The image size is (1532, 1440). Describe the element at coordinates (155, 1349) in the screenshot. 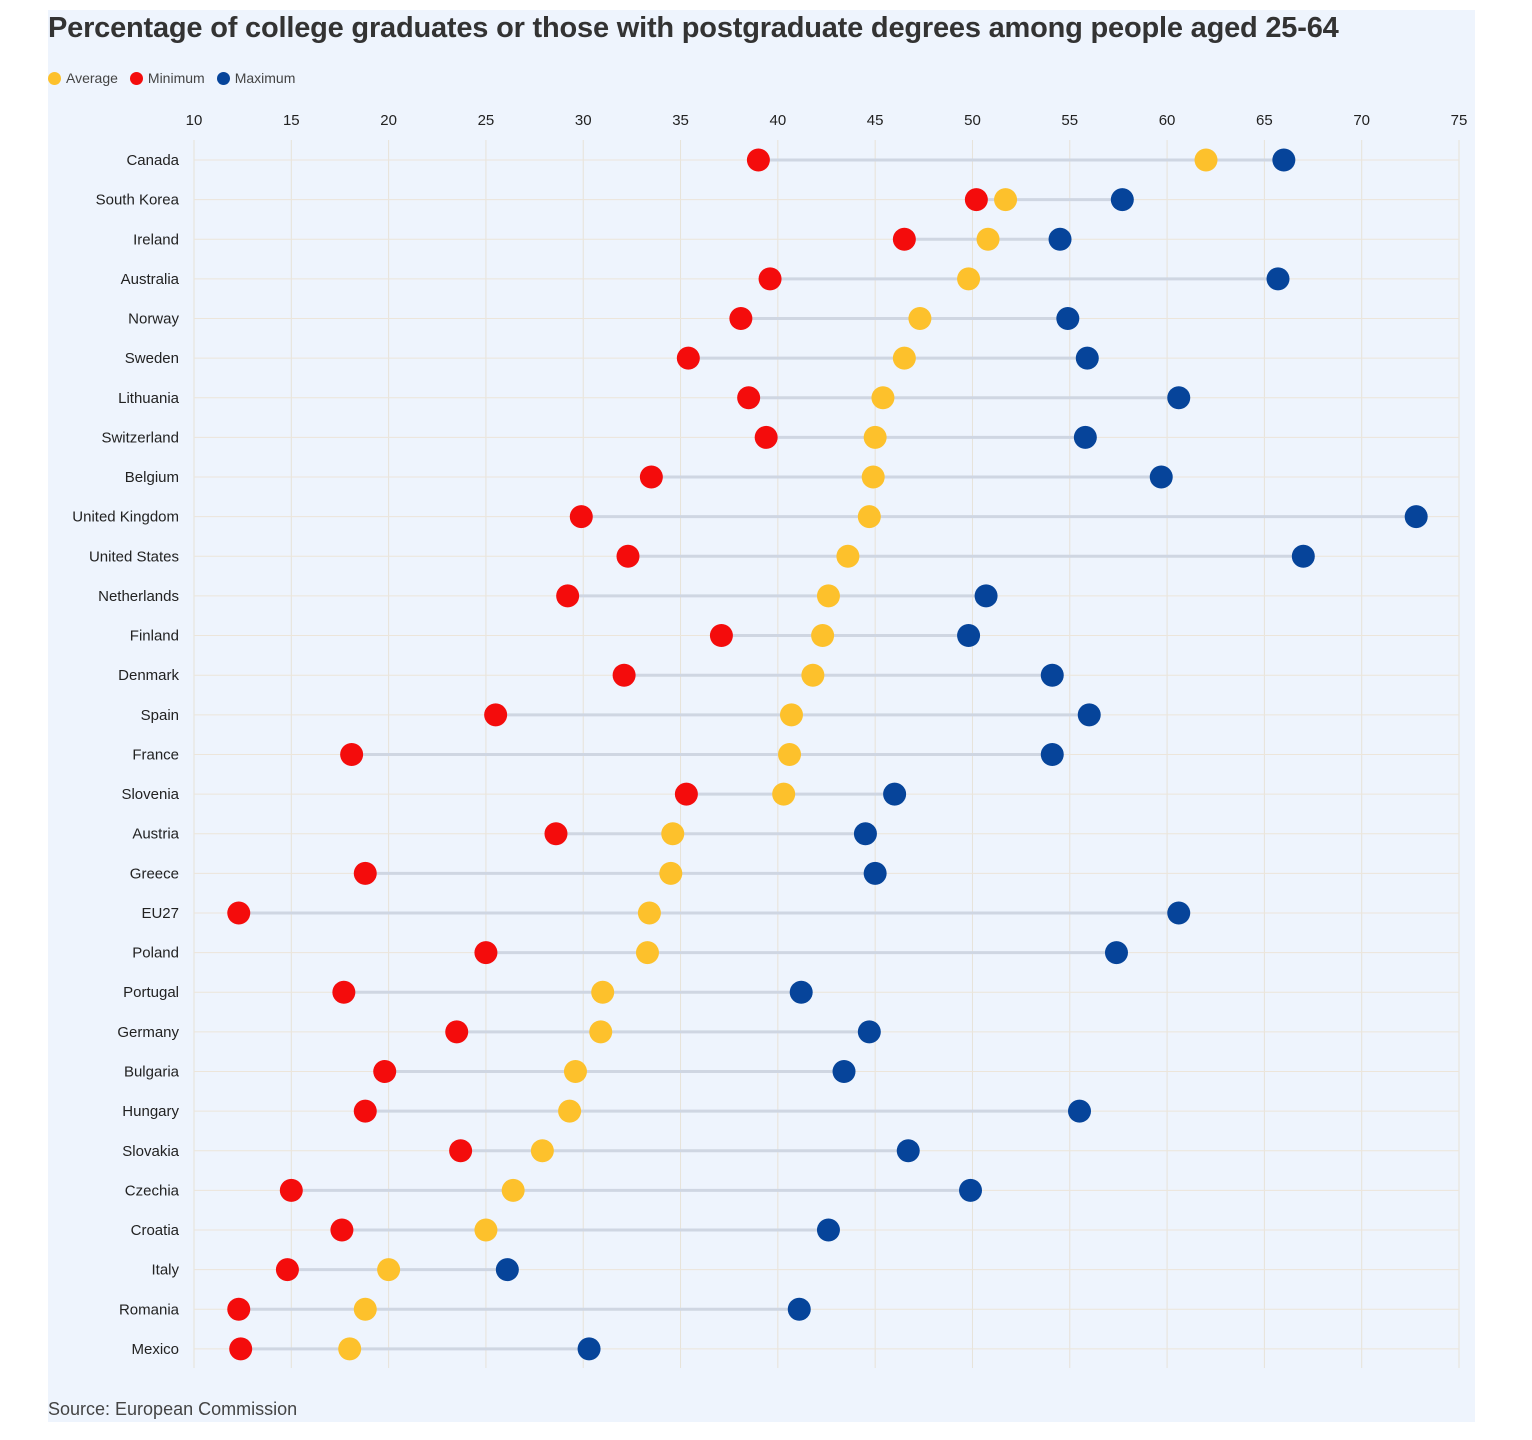

I see `category-label-mexico: Mexico` at that location.